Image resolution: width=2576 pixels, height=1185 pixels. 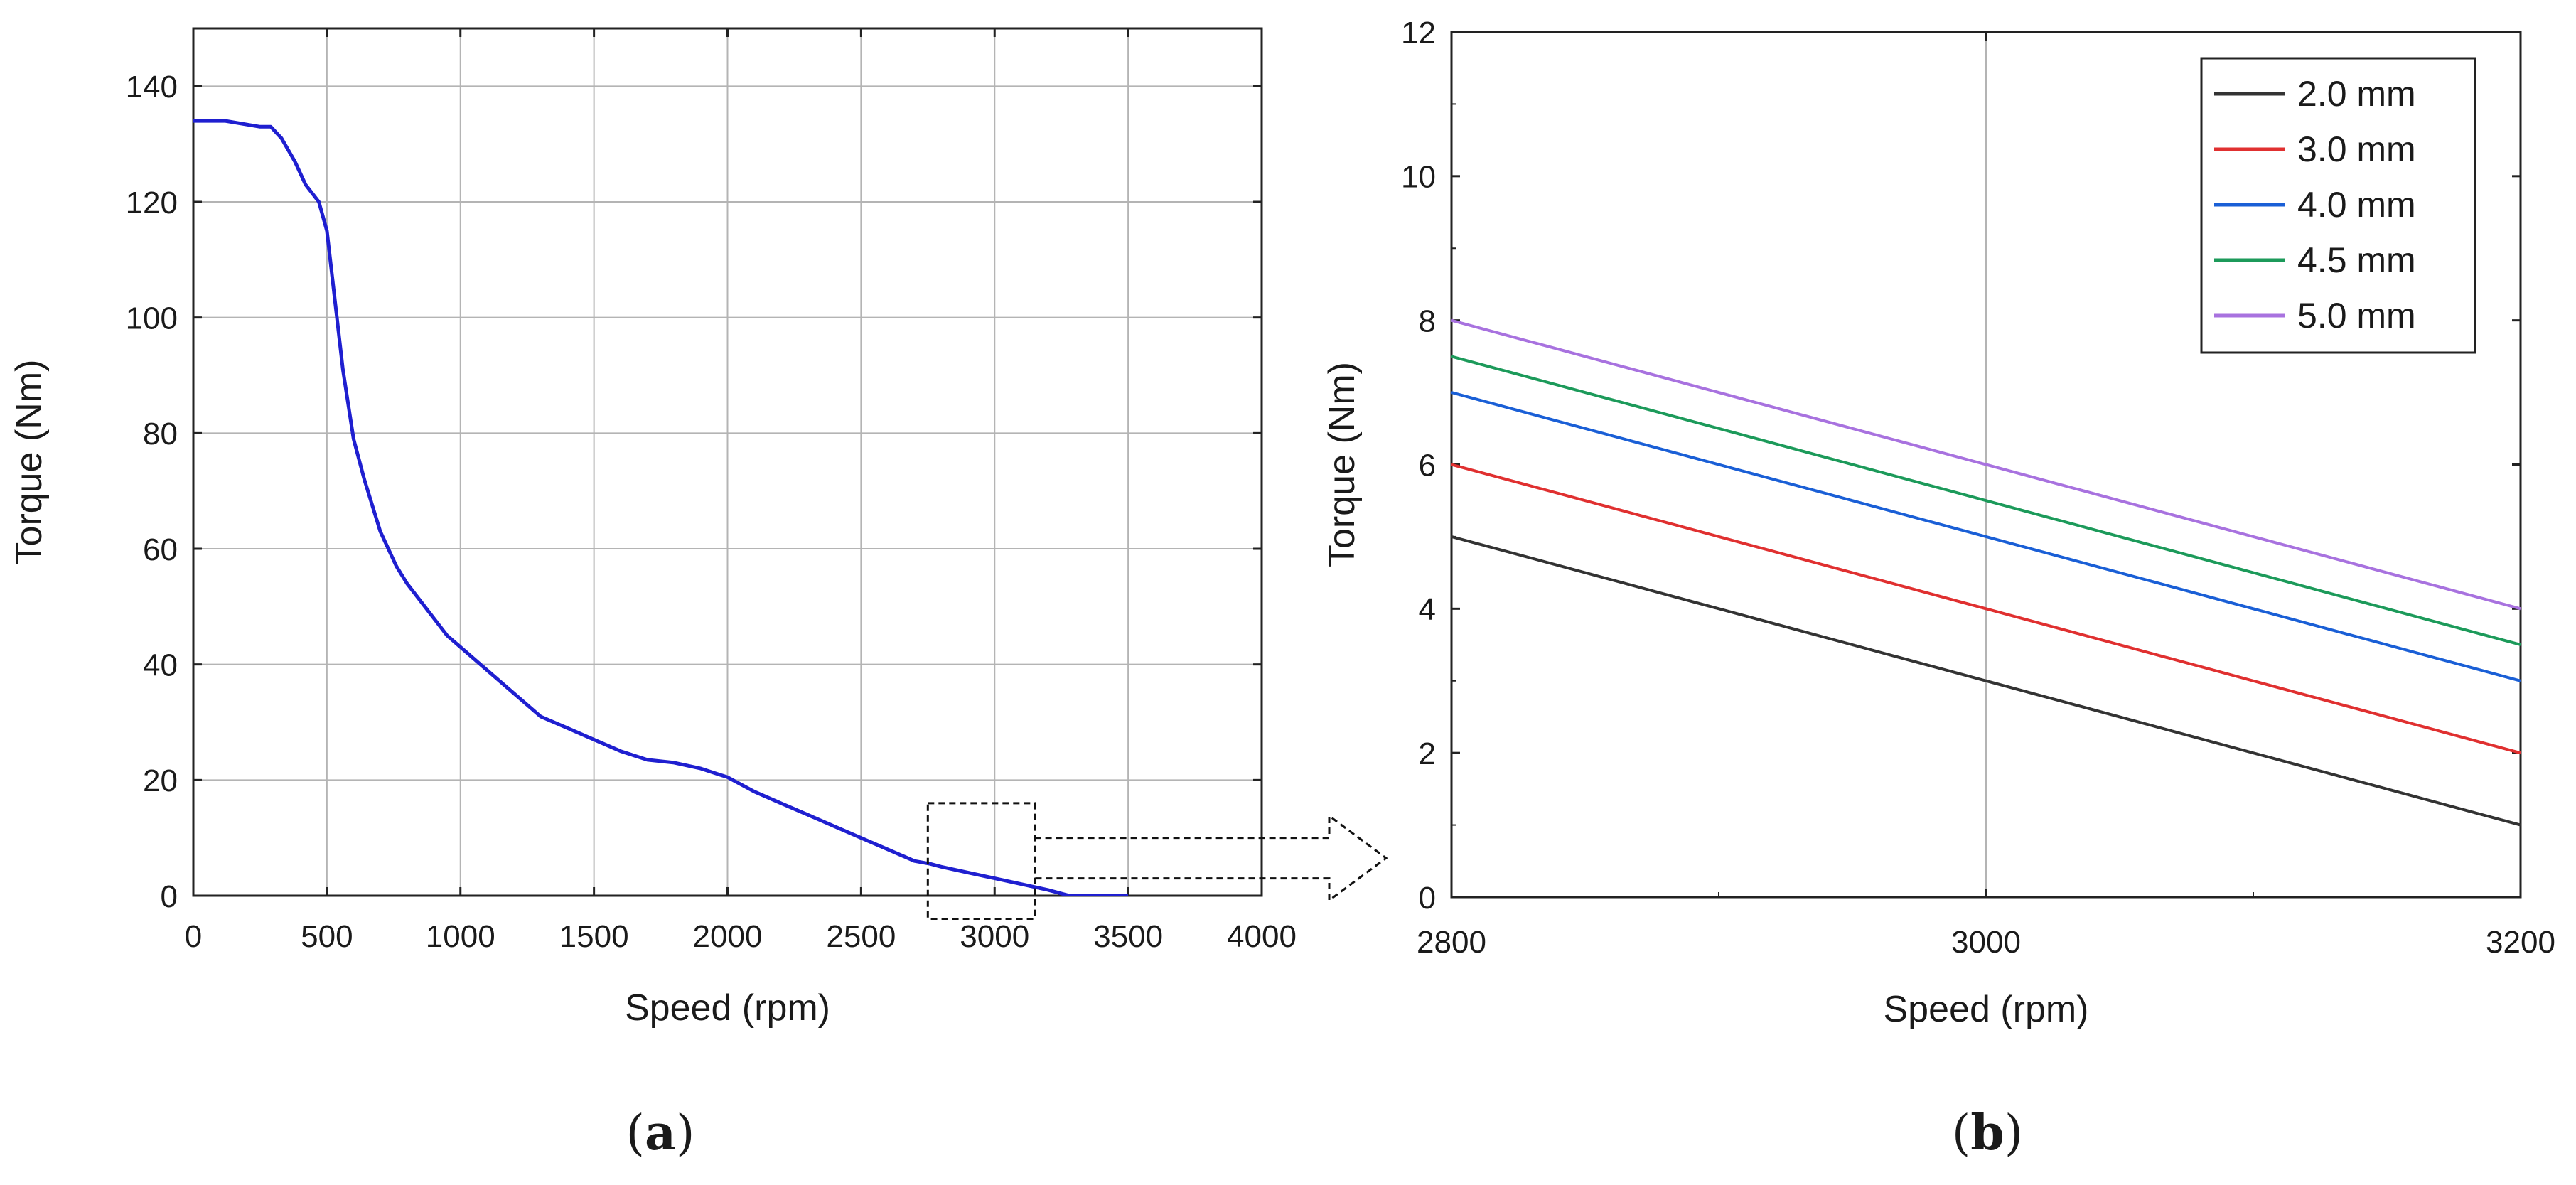 I want to click on legend: 2.0 mm 3.0 mm 4.0 mm 4.5 mm 5.0 mm, so click(x=2338, y=206).